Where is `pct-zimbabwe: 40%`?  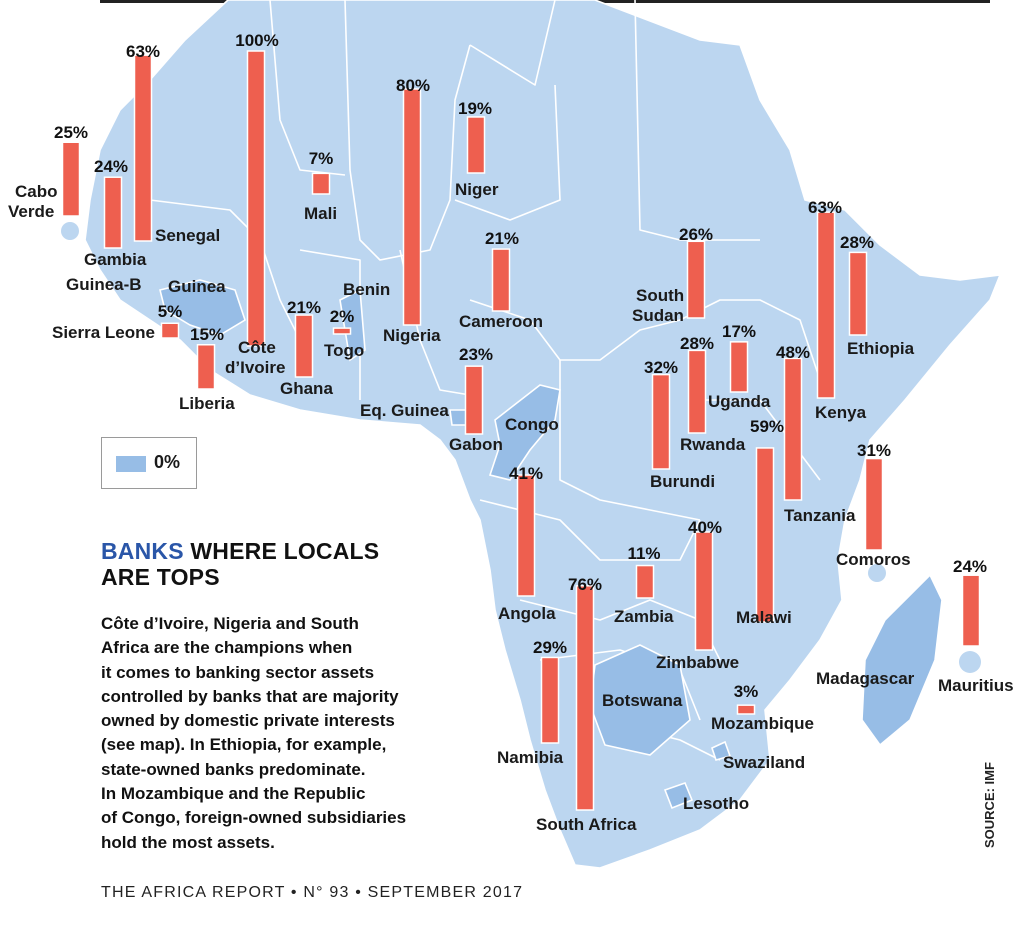
pct-zimbabwe: 40% is located at coordinates (705, 527).